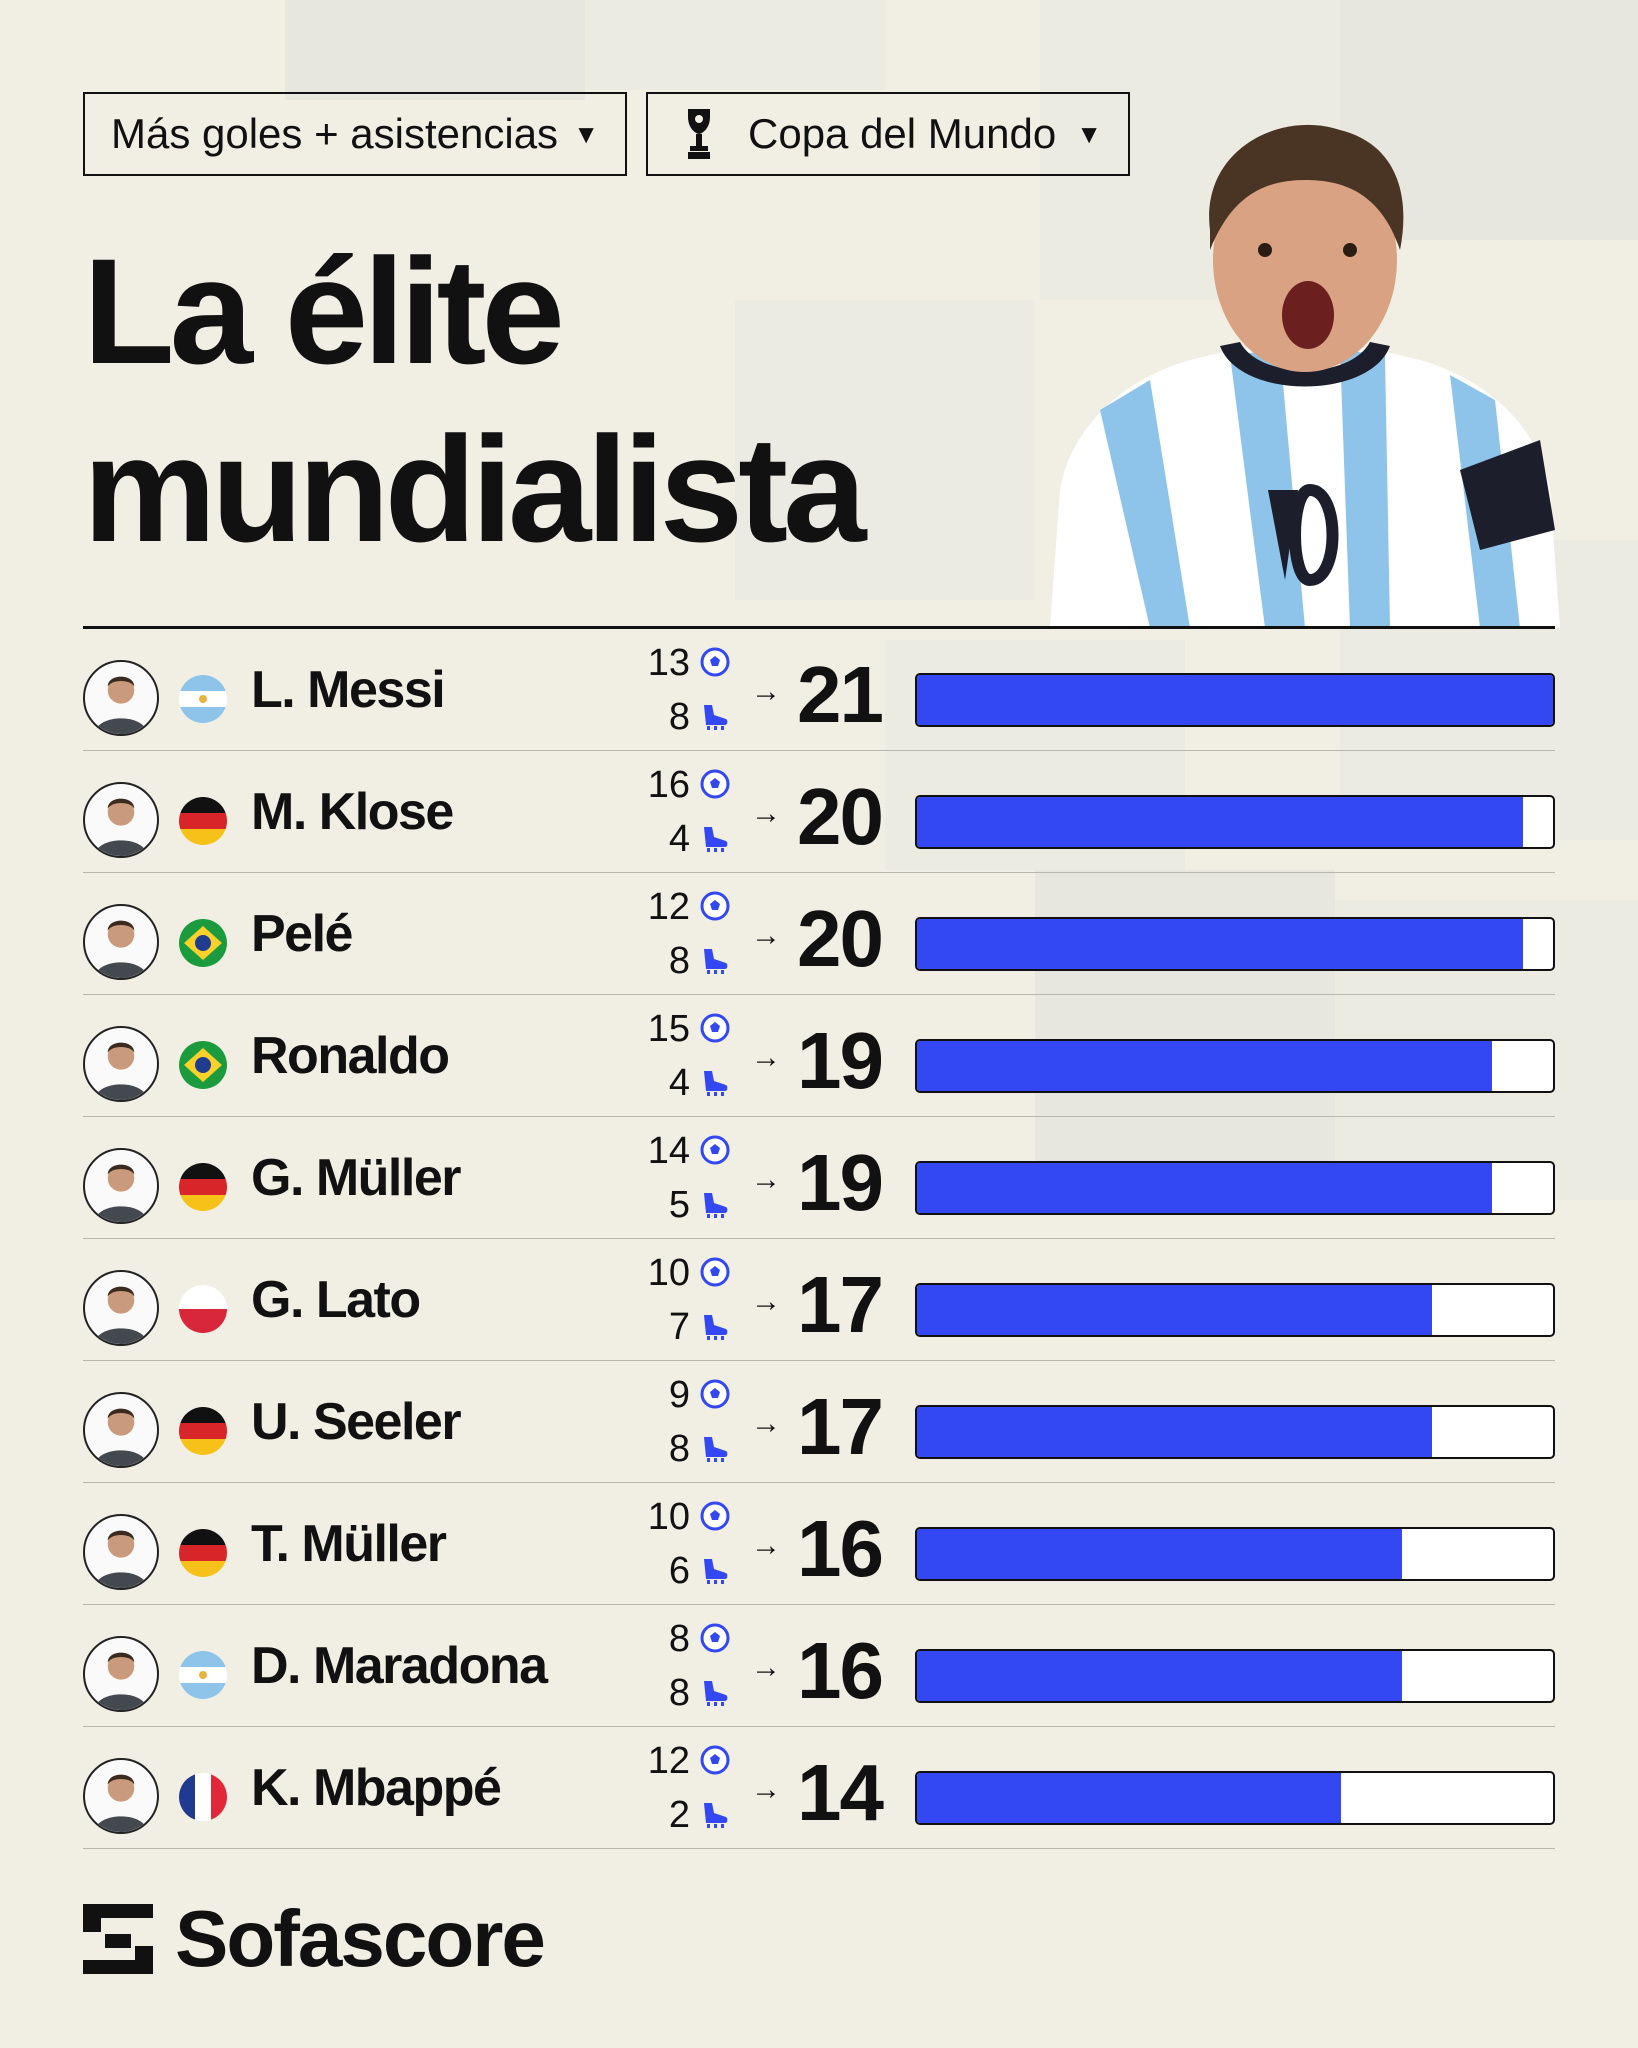 The width and height of the screenshot is (1638, 2048). What do you see at coordinates (699, 134) in the screenshot?
I see `trophy-icon` at bounding box center [699, 134].